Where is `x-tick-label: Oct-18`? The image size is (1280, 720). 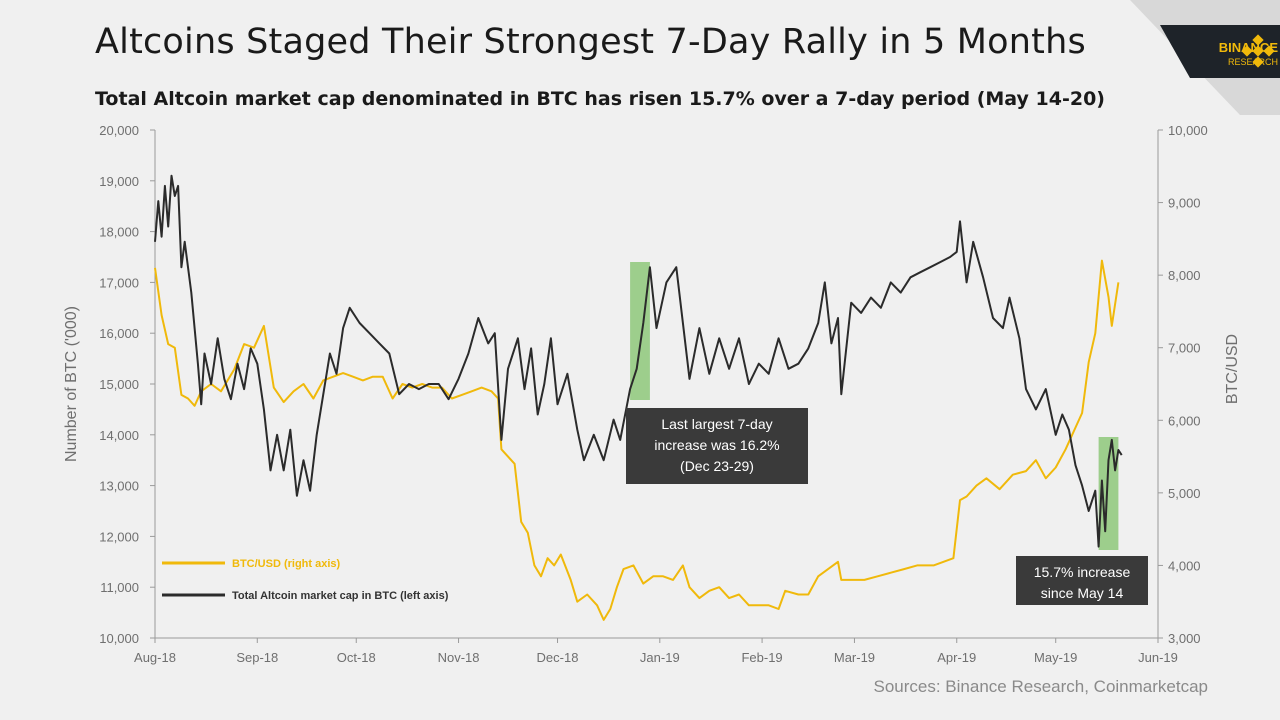
x-tick-label: Oct-18 is located at coordinates (356, 657).